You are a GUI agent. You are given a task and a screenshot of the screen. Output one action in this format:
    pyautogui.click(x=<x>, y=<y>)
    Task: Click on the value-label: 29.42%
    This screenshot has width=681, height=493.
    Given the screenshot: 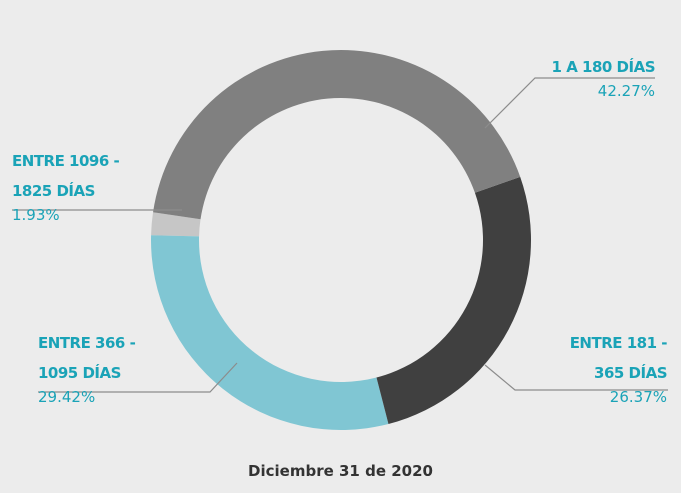 What is the action you would take?
    pyautogui.click(x=67, y=397)
    